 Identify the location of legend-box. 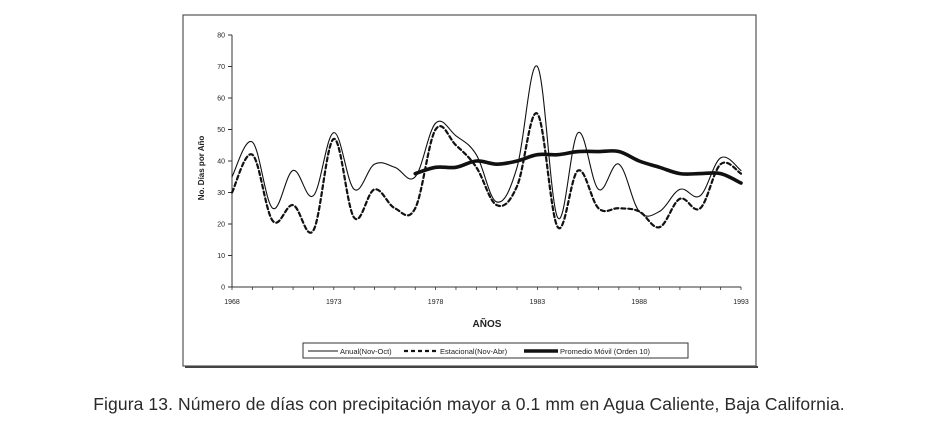
(495, 350).